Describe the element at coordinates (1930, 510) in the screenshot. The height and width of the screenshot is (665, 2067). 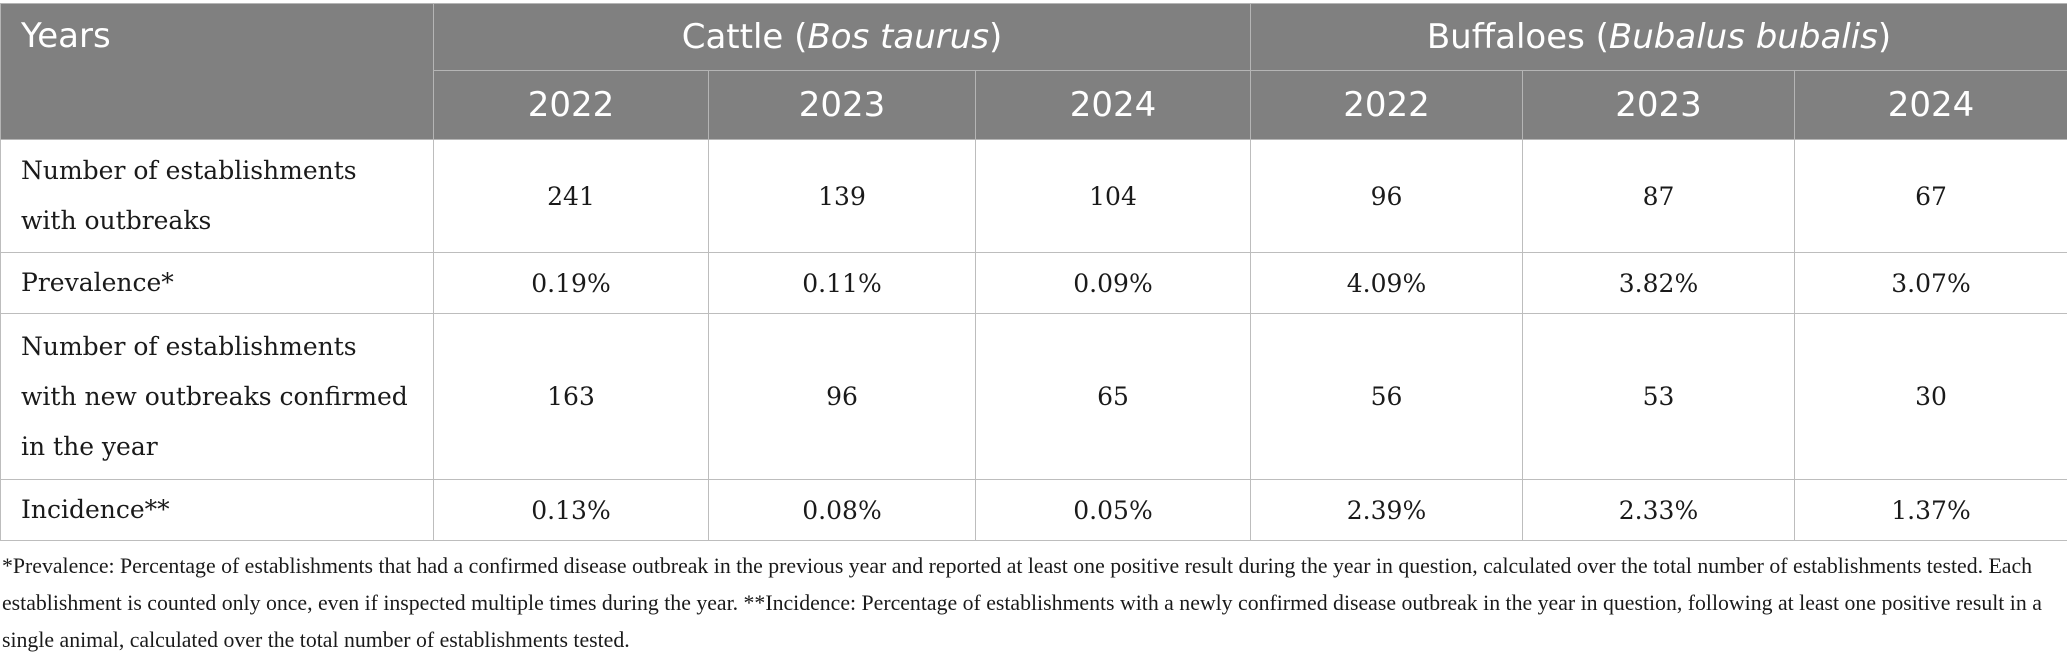
I see `table-cell: 1.37%` at that location.